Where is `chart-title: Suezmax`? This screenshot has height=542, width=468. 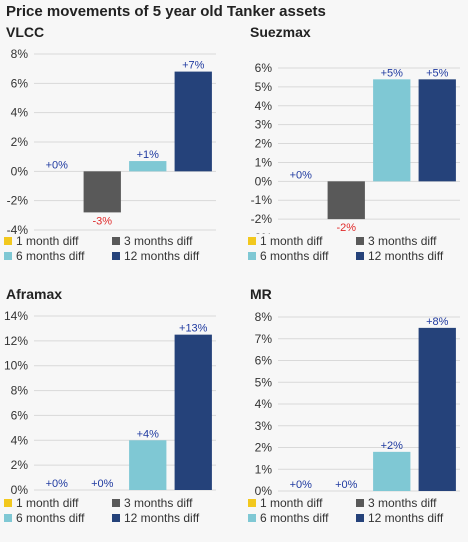 chart-title: Suezmax is located at coordinates (280, 32).